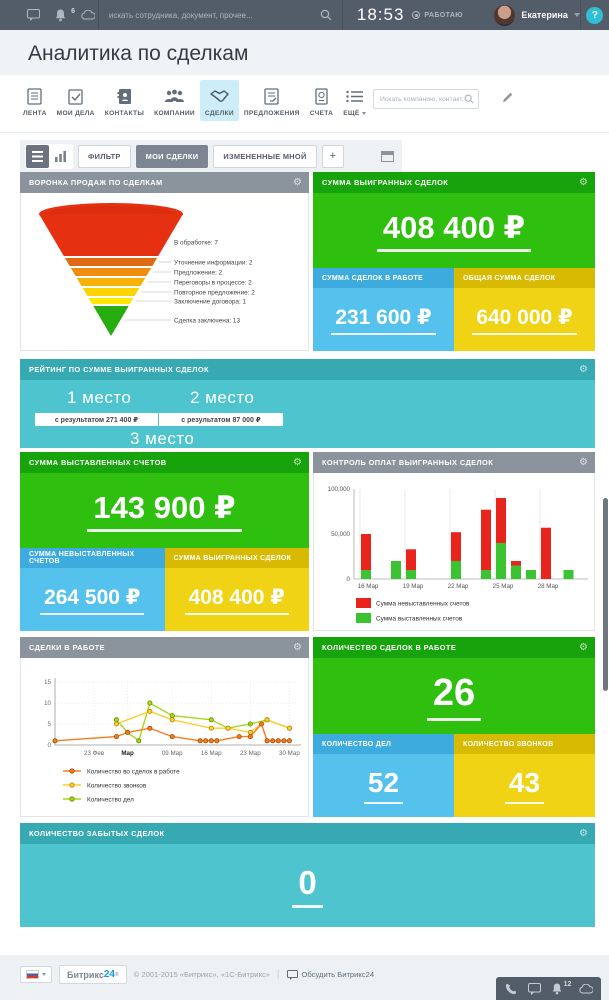  I want to click on window-view-icon, so click(387, 156).